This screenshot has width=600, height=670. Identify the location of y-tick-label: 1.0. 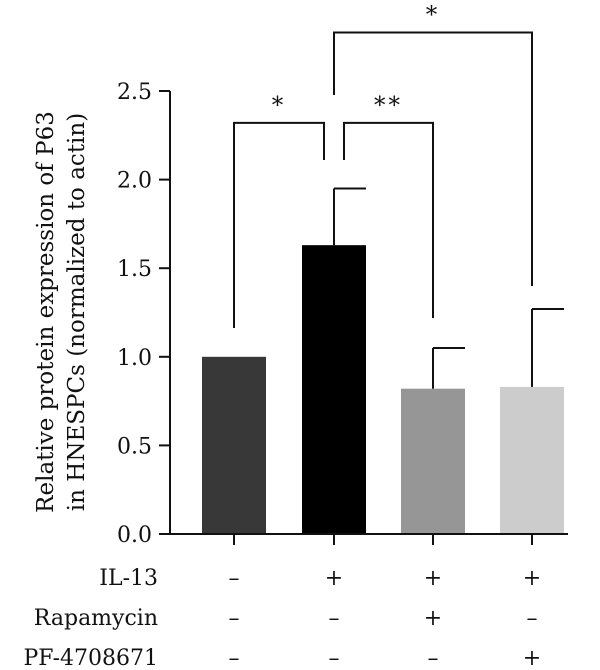
(134, 358).